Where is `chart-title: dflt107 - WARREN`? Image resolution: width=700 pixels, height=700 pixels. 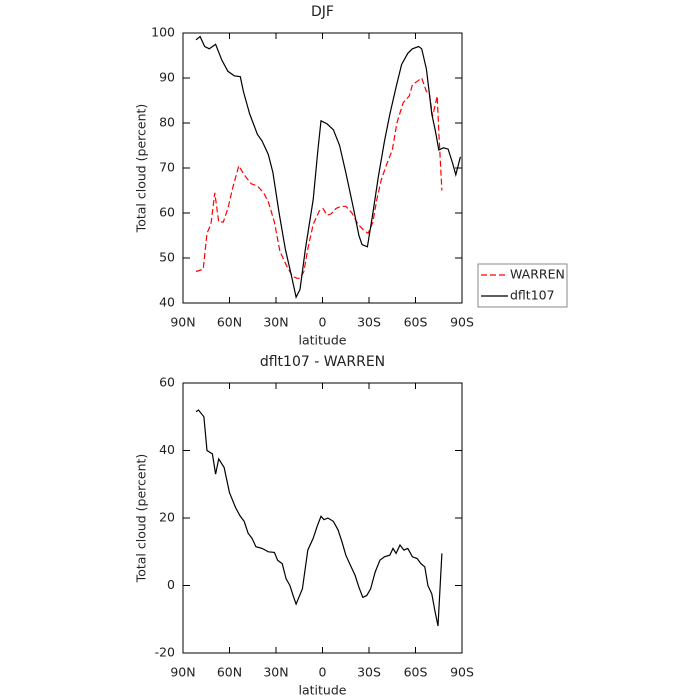
chart-title: dflt107 - WARREN is located at coordinates (322, 362).